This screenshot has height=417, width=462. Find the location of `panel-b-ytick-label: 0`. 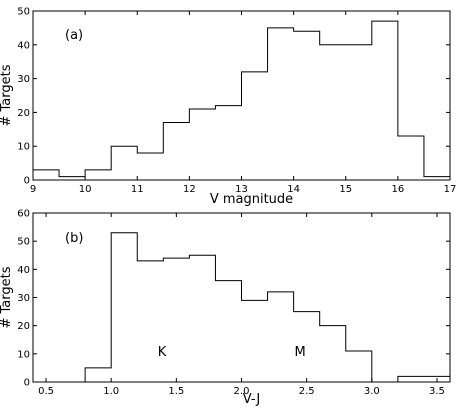

panel-b-ytick-label: 0 is located at coordinates (27, 383).